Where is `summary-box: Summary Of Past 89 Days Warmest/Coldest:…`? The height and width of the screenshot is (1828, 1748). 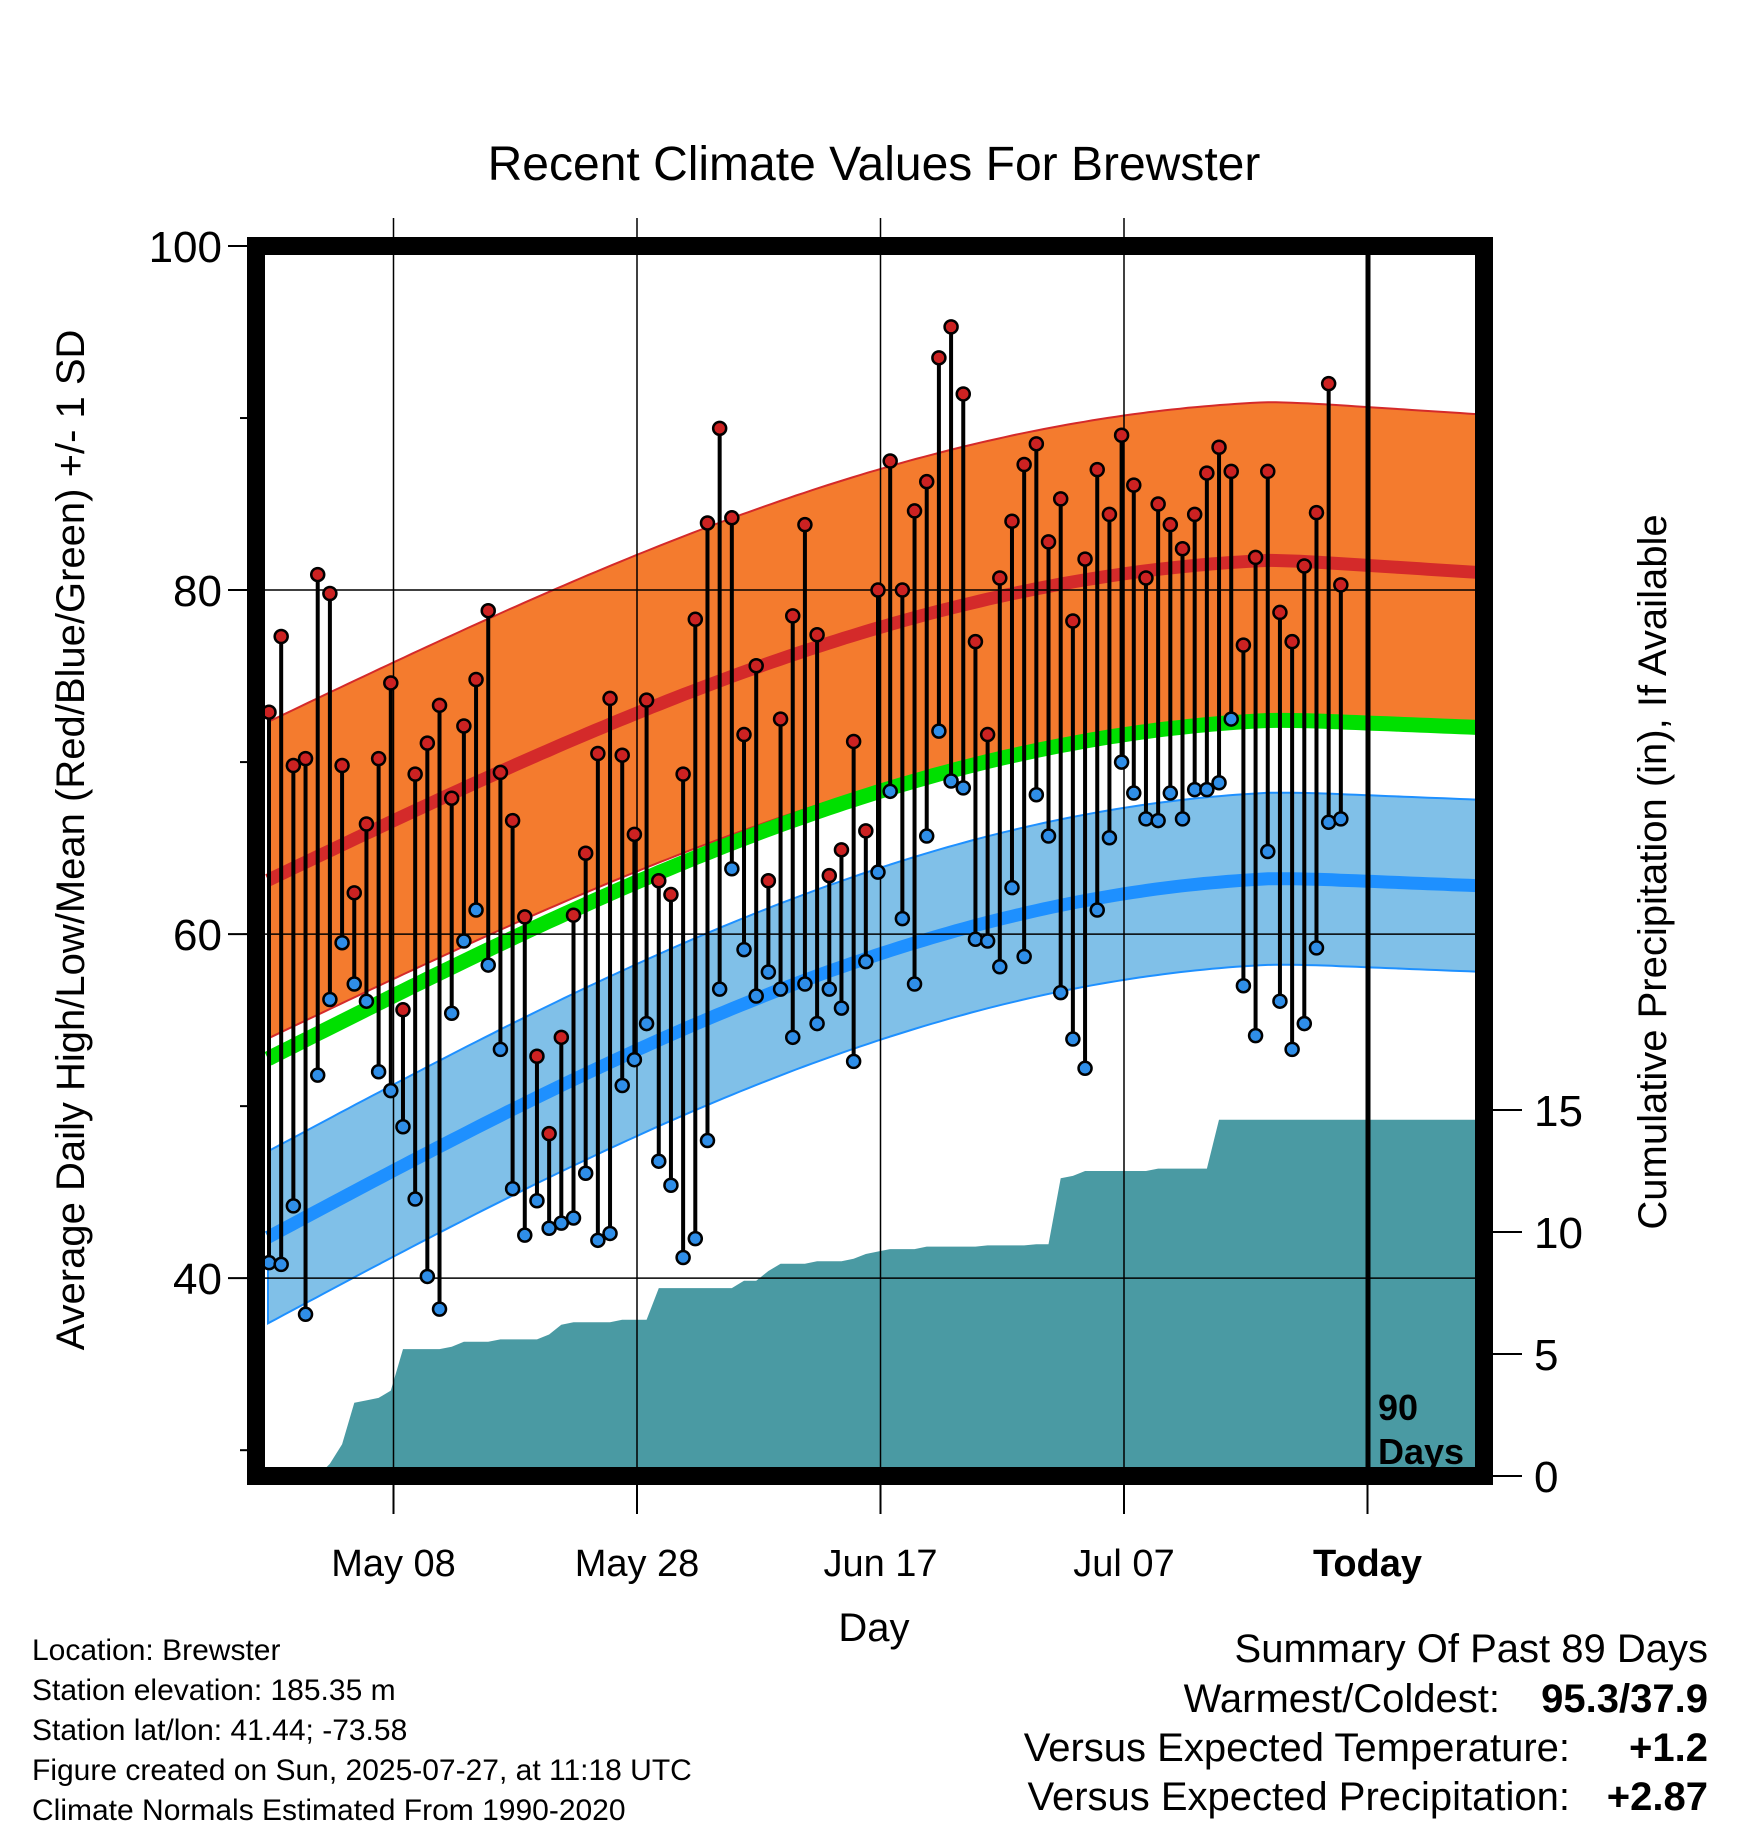 summary-box: Summary Of Past 89 Days Warmest/Coldest:… is located at coordinates (1366, 1723).